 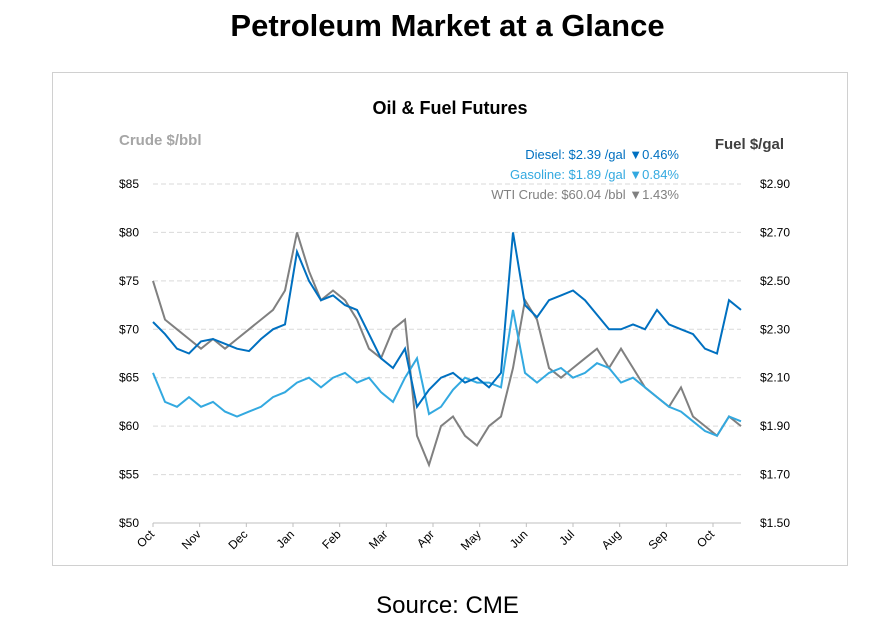 I want to click on x-tick-label: Jun, so click(x=519, y=539).